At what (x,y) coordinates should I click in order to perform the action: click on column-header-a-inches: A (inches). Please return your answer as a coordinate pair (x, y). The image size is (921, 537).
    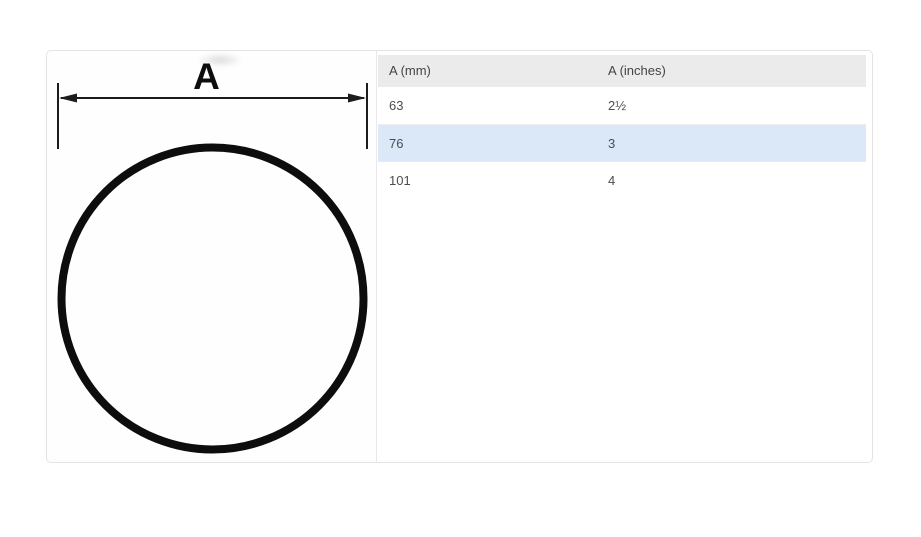
    Looking at the image, I should click on (637, 70).